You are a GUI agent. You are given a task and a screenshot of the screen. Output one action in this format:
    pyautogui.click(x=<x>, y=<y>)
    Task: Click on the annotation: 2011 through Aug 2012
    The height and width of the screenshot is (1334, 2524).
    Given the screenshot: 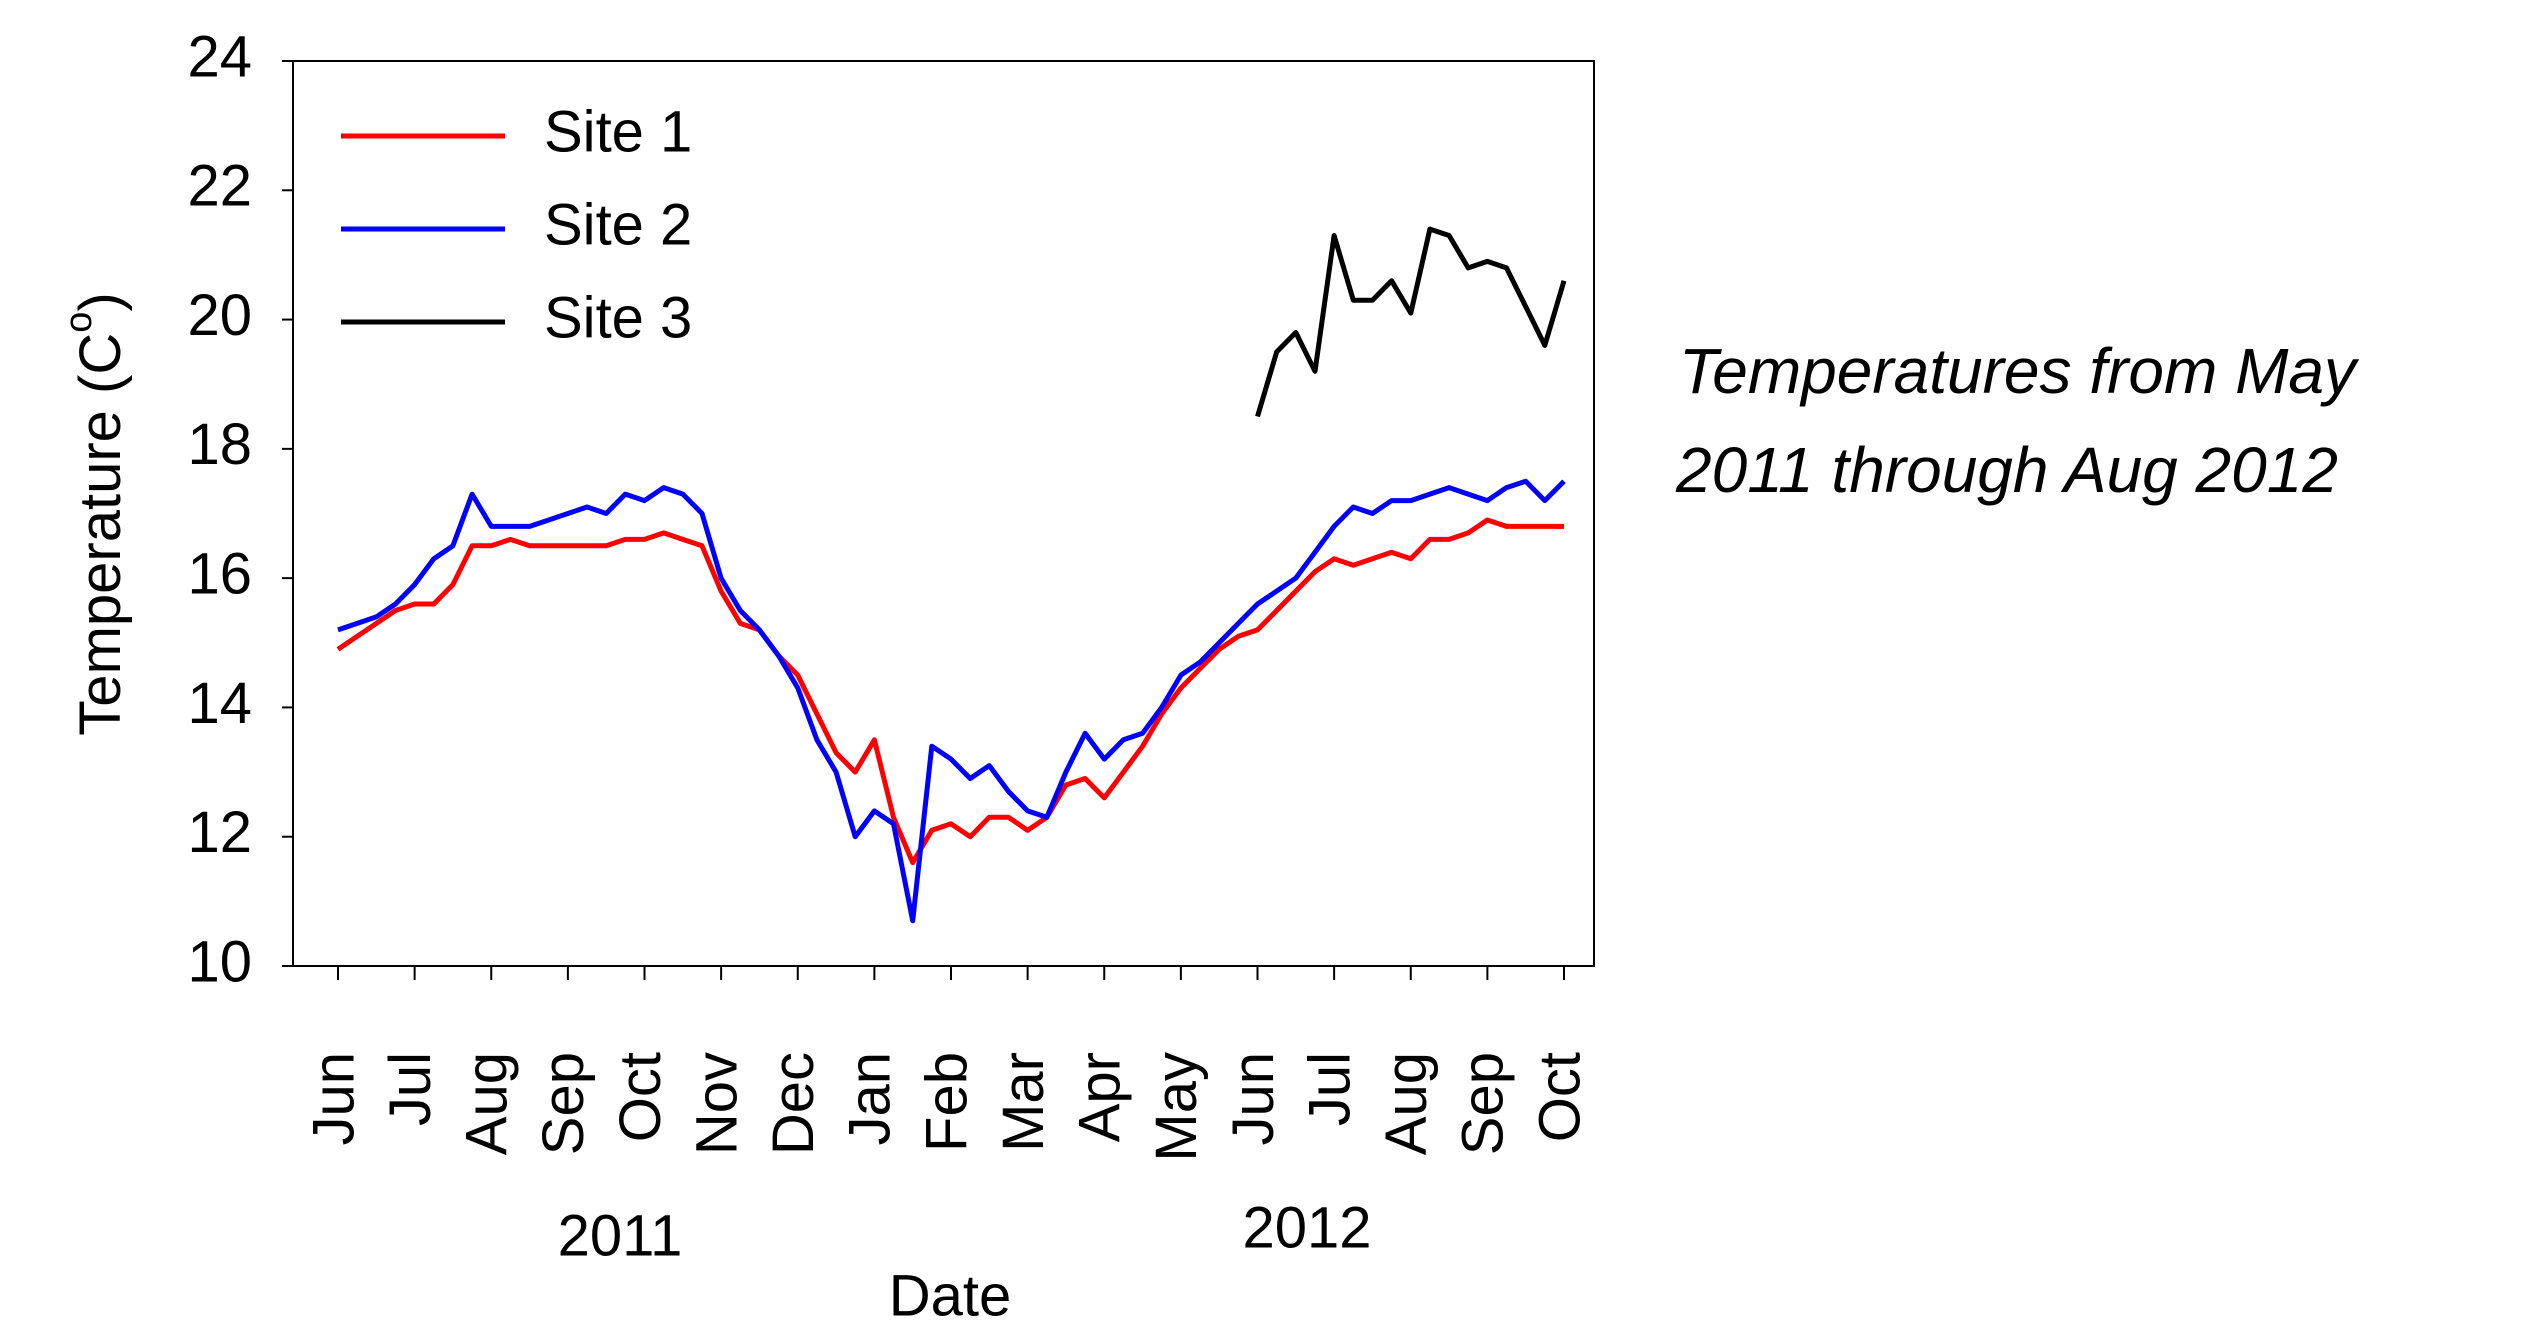 What is the action you would take?
    pyautogui.click(x=2006, y=470)
    